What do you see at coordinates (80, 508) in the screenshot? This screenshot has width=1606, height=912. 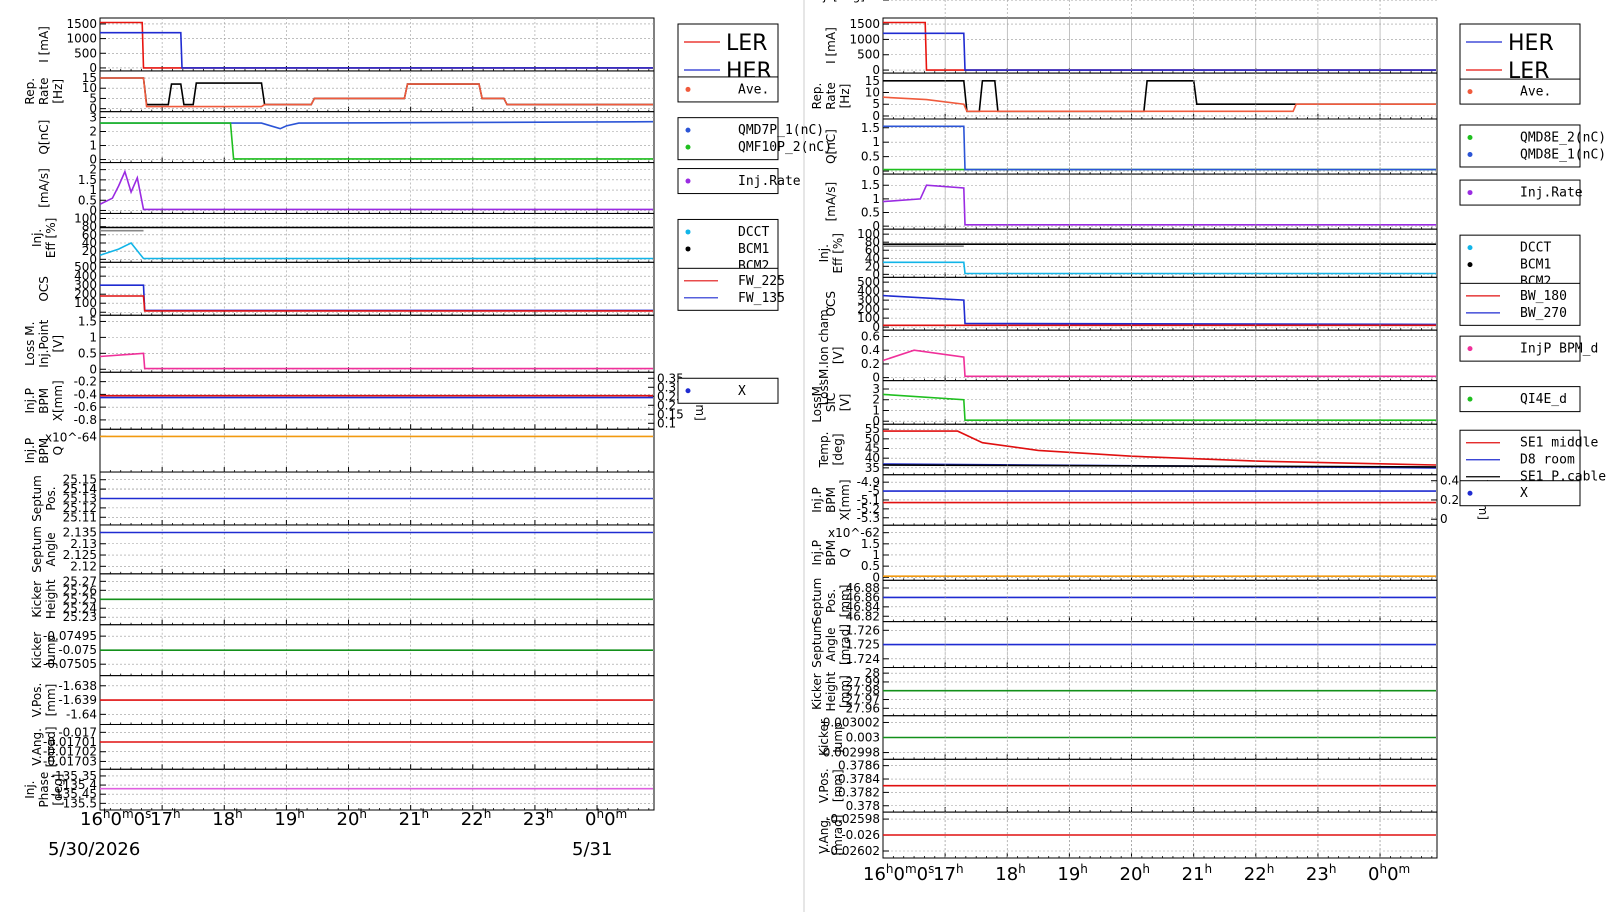 I see `y-tick-label: 25.12` at bounding box center [80, 508].